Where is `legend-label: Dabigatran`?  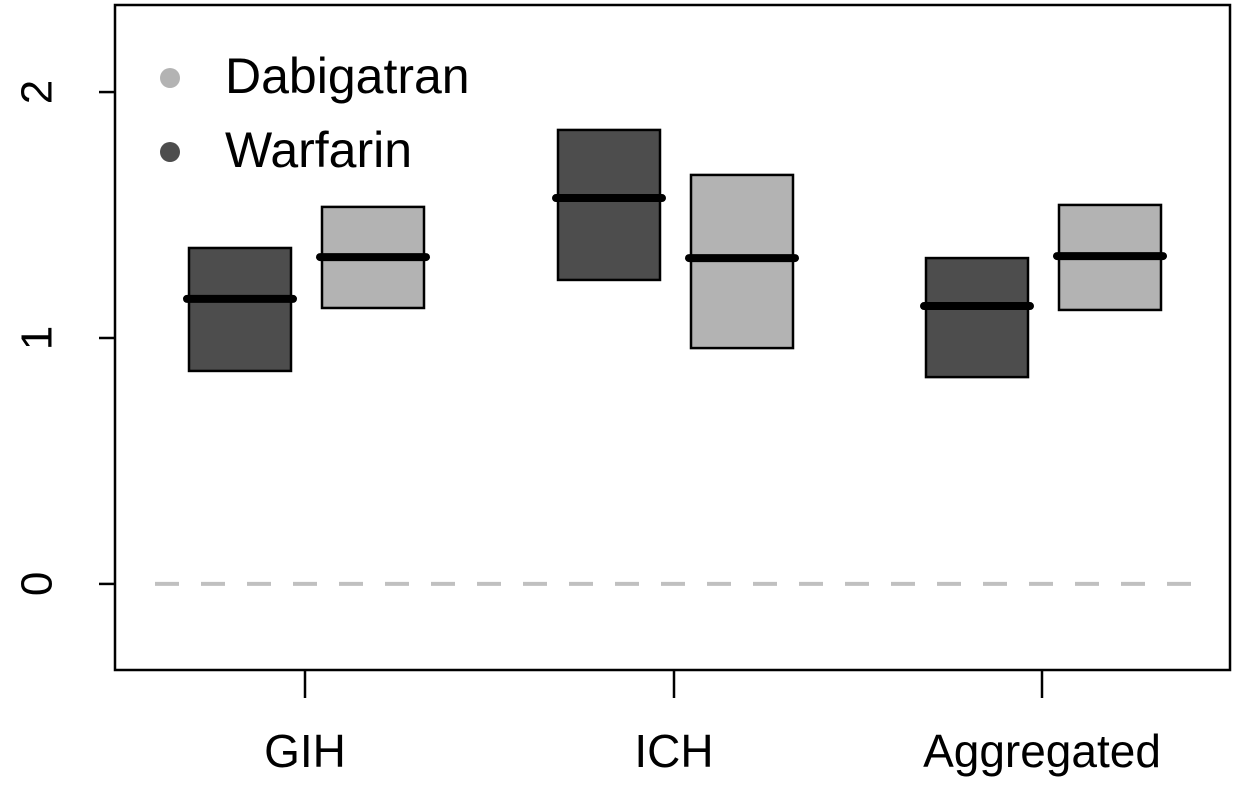 legend-label: Dabigatran is located at coordinates (347, 76).